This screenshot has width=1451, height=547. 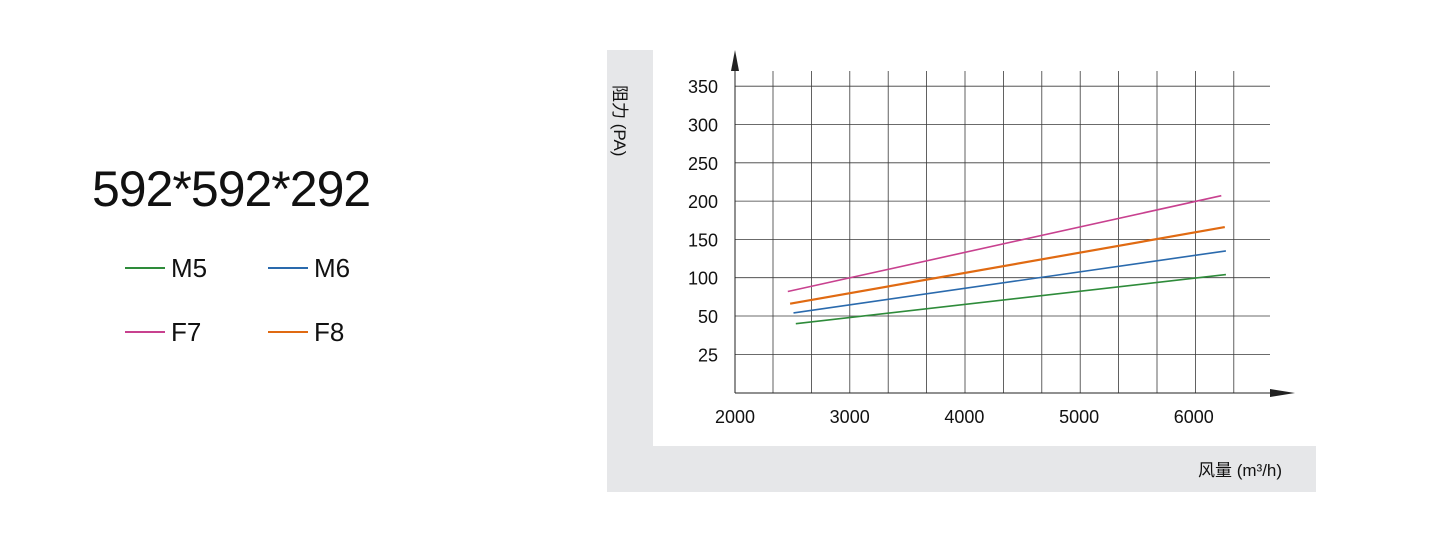 I want to click on legend-label-f8: F8, so click(x=329, y=331).